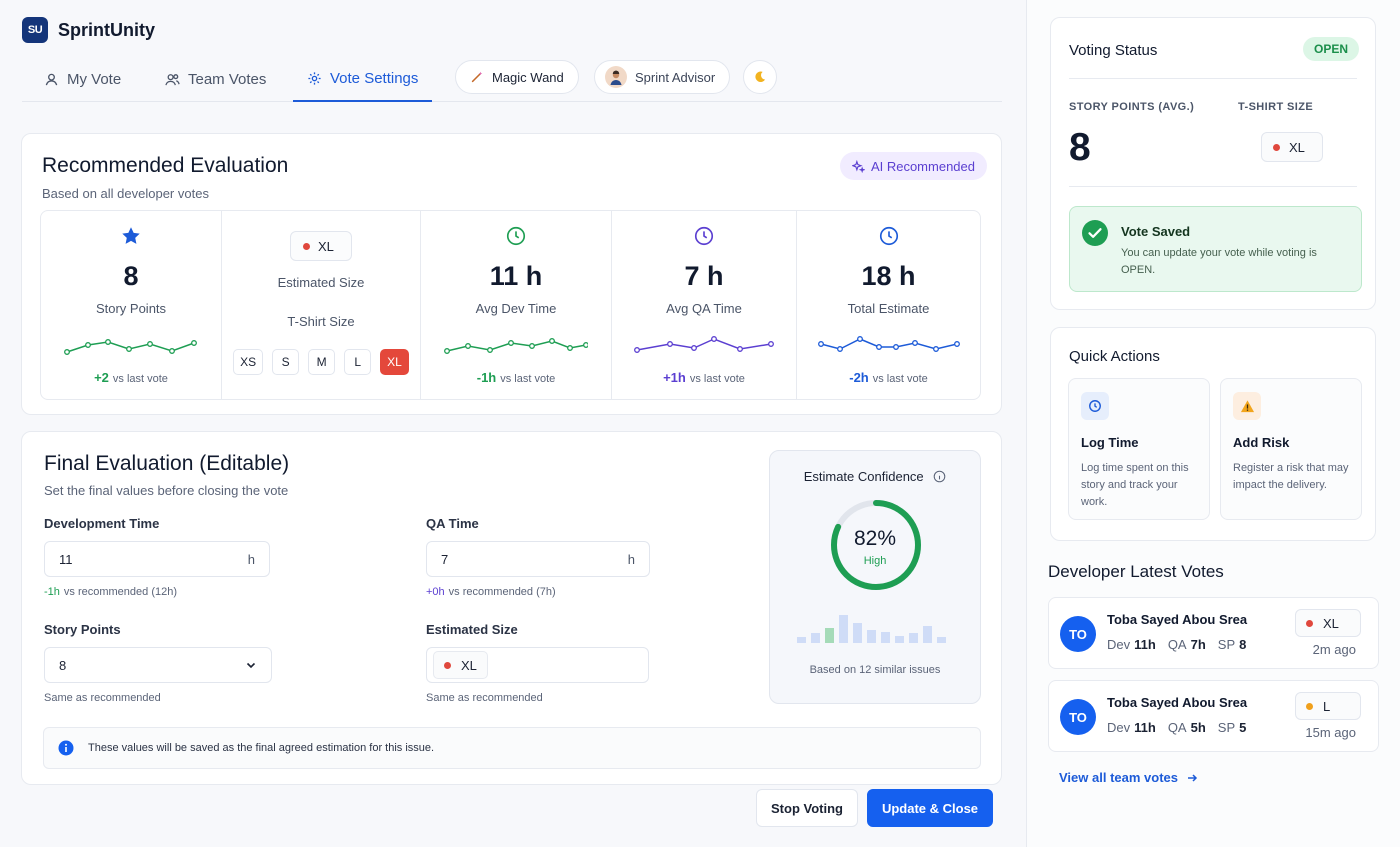  I want to click on star-icon, so click(131, 235).